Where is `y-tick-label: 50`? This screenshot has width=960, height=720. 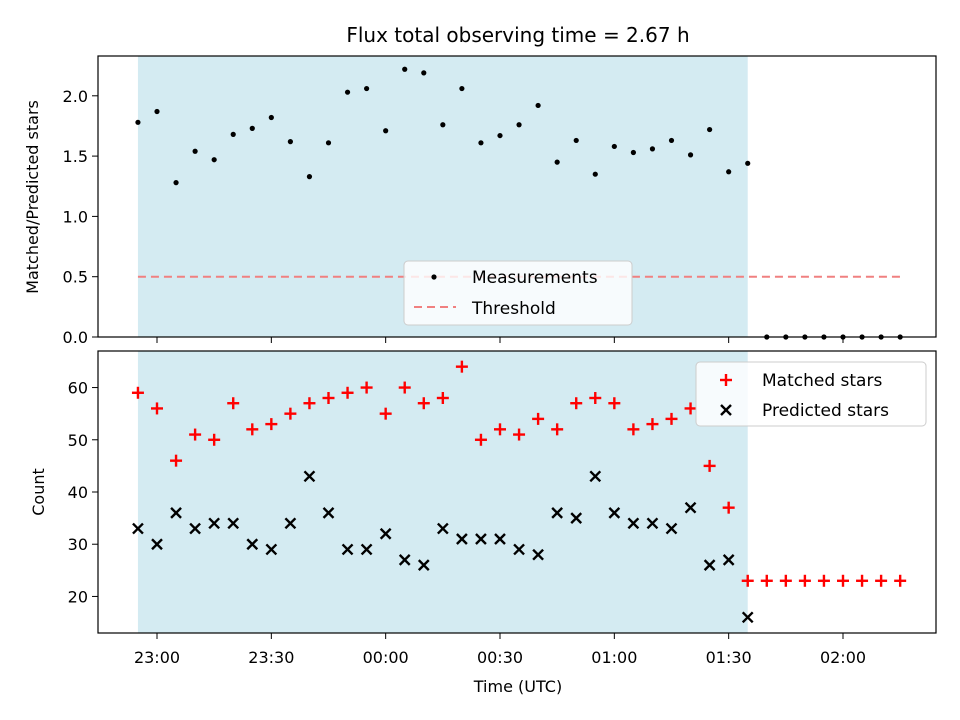
y-tick-label: 50 is located at coordinates (78, 440).